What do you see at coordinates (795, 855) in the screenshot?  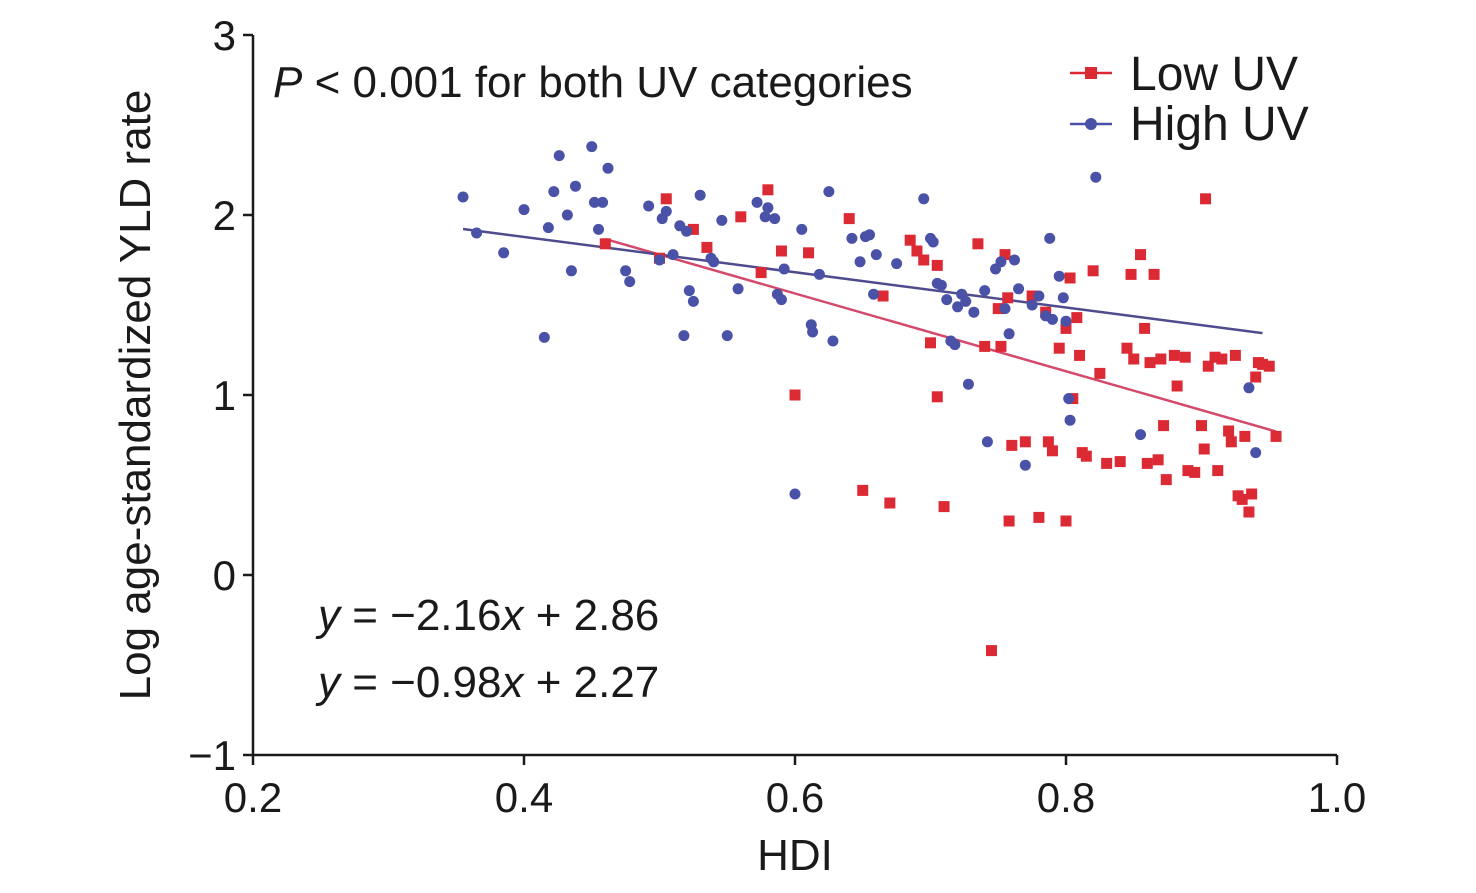 I see `x-axis-title: HDI` at bounding box center [795, 855].